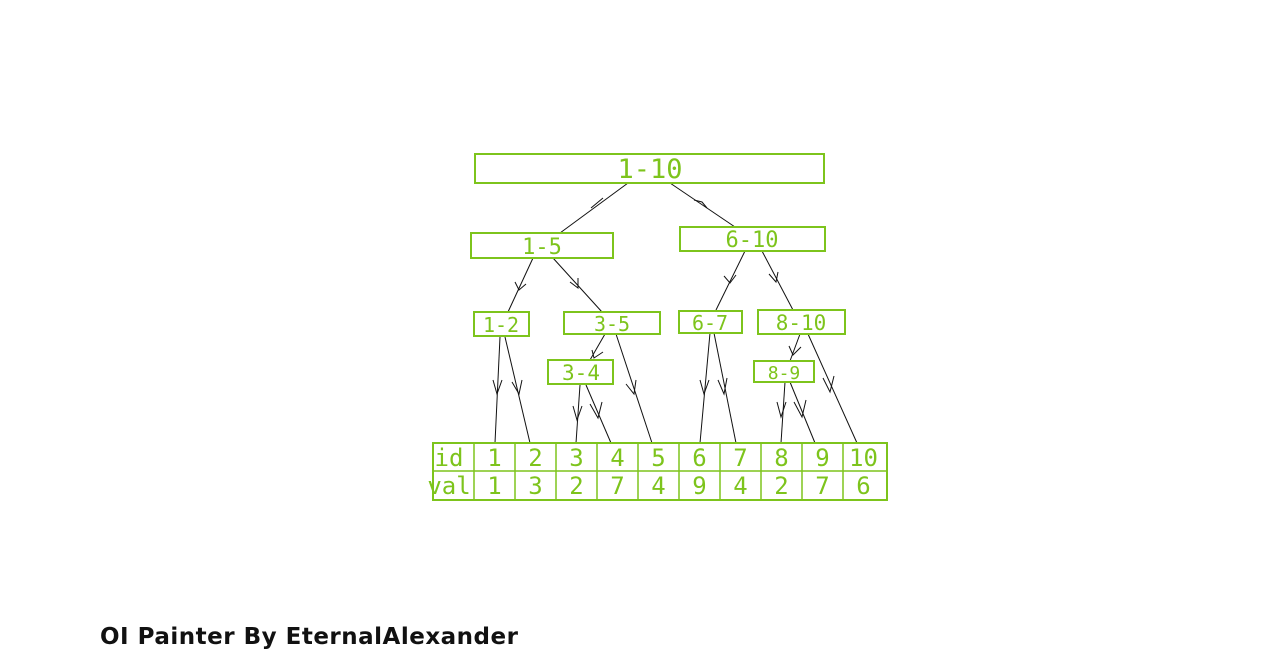  Describe the element at coordinates (699, 486) in the screenshot. I see `val-cell: 9` at that location.